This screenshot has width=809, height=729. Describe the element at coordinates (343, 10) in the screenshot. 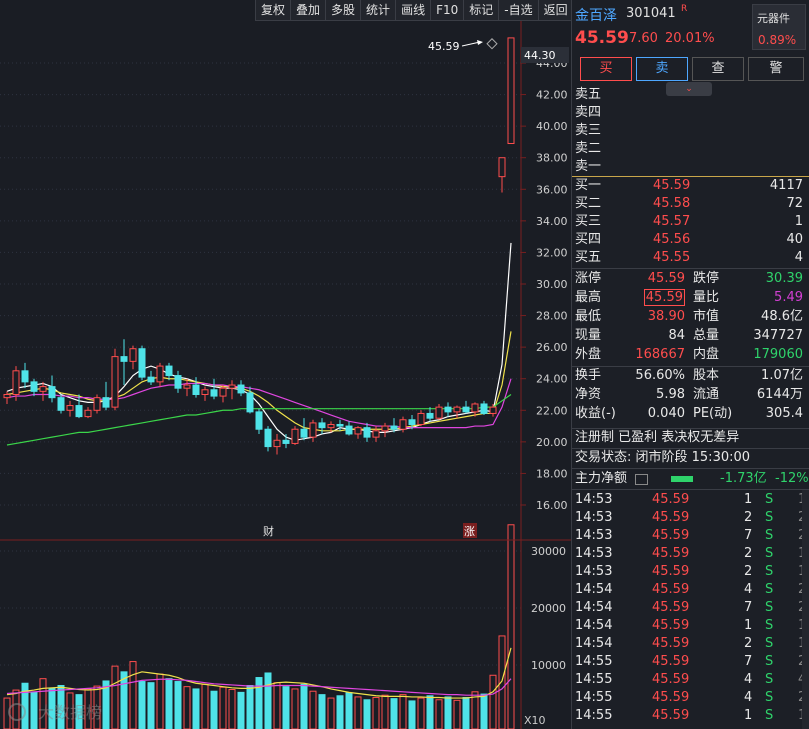

I see `toolbar-item: 多股` at that location.